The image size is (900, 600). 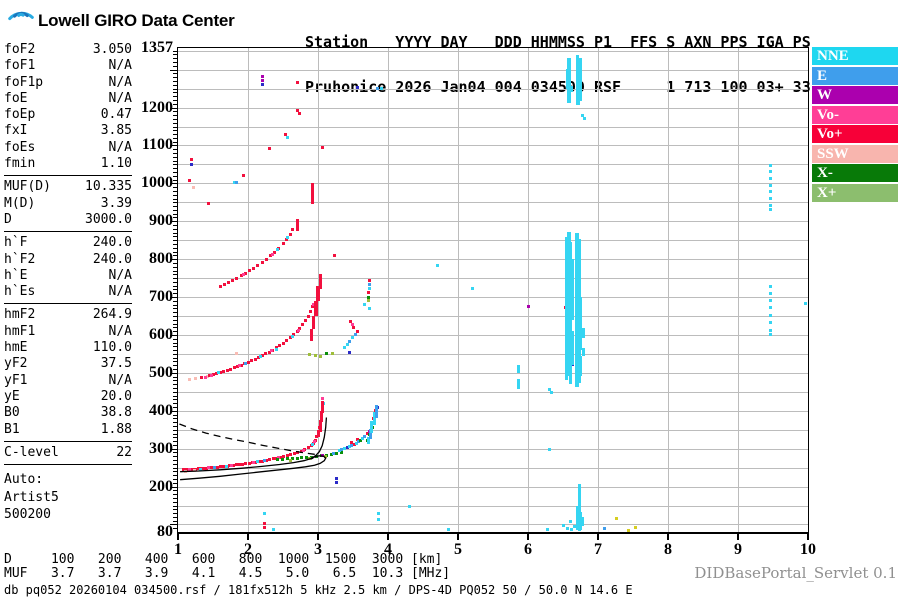 What do you see at coordinates (855, 134) in the screenshot?
I see `legend-item-vo+: Vo+` at bounding box center [855, 134].